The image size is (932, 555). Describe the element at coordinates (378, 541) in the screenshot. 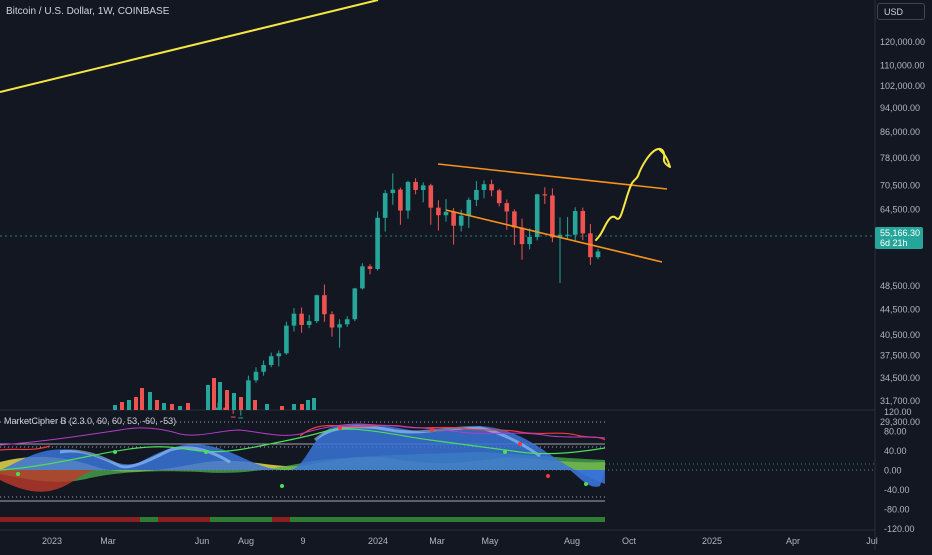

I see `time-axis-label: 2024` at that location.